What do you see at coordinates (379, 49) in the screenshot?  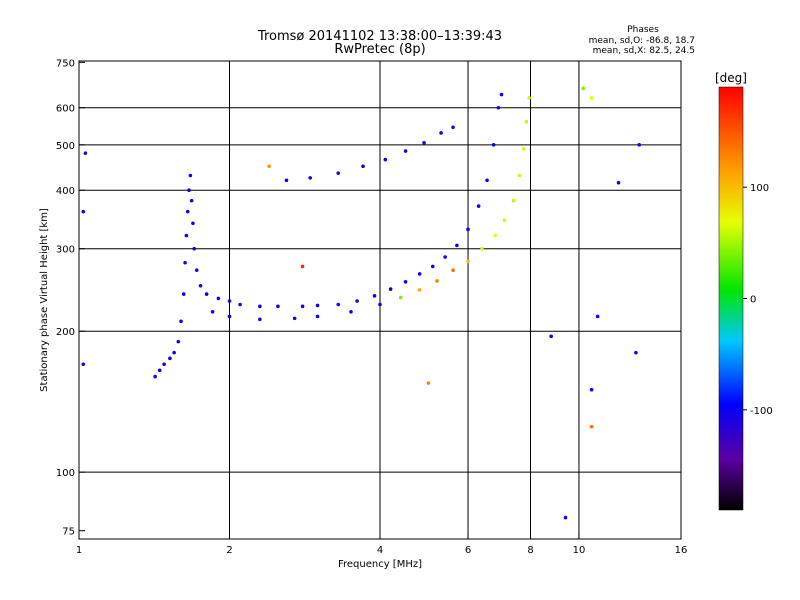 I see `chart-subtitle: RwPretec (8p)` at bounding box center [379, 49].